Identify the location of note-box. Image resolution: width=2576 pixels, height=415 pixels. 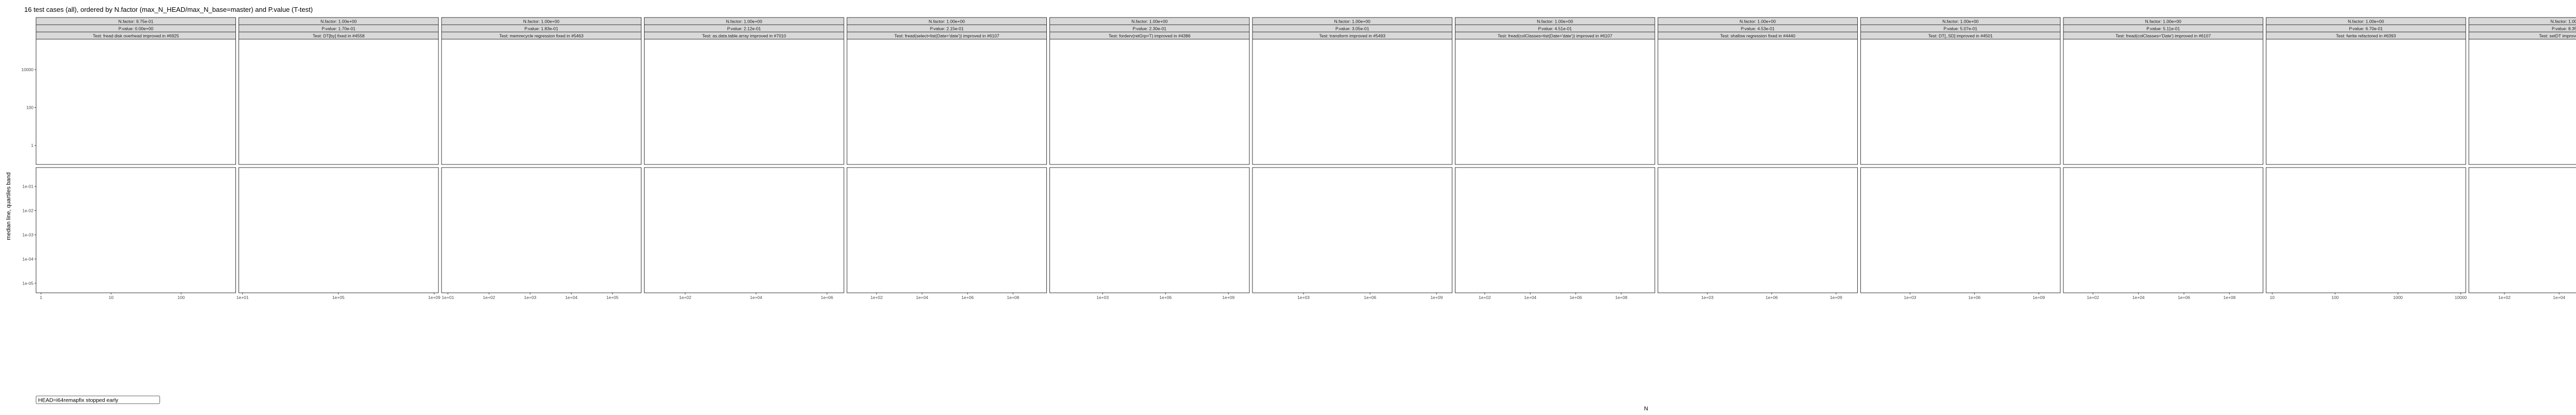
(98, 399).